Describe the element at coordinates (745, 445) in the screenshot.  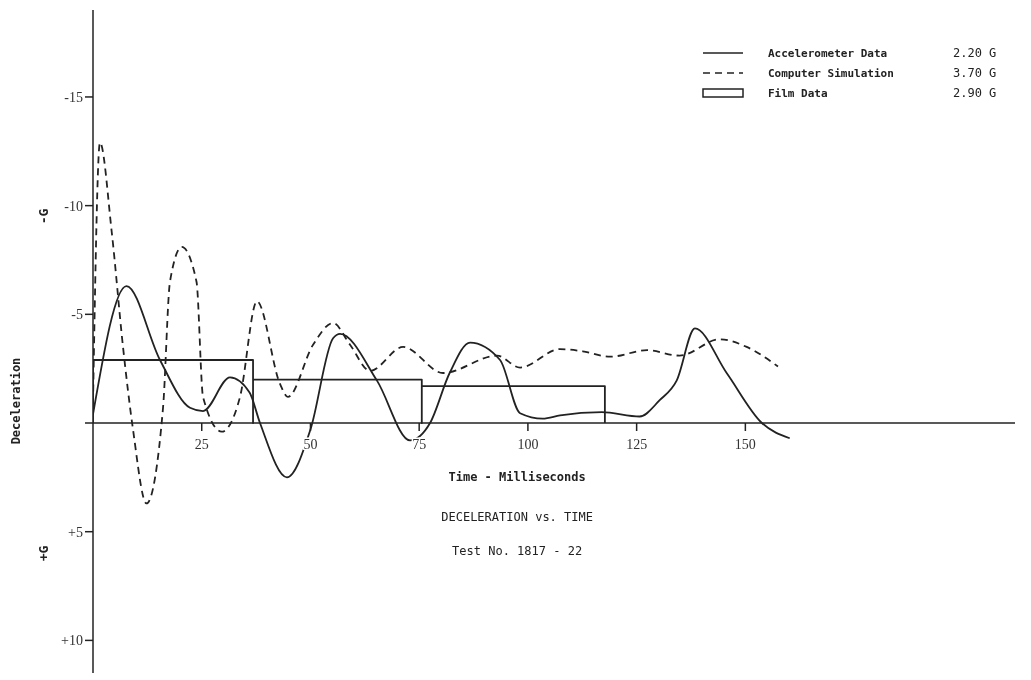
I see `x-tick-label: 150` at that location.